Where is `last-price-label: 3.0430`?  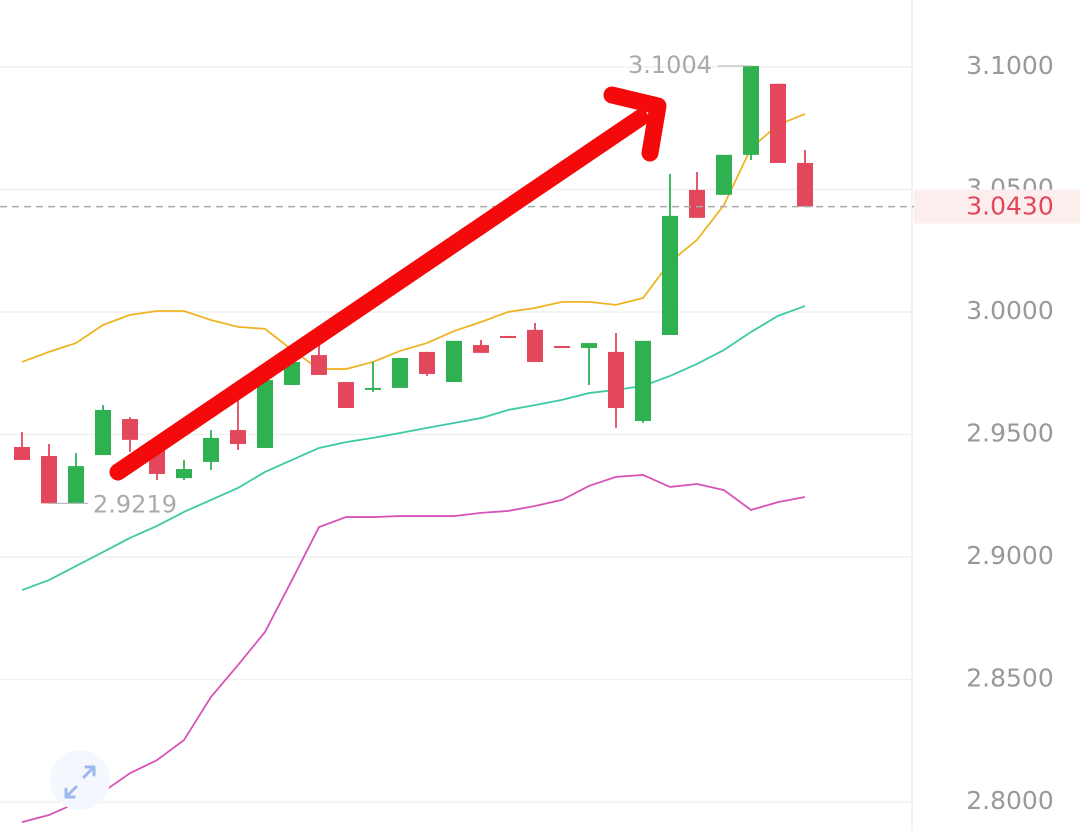 last-price-label: 3.0430 is located at coordinates (1009, 206).